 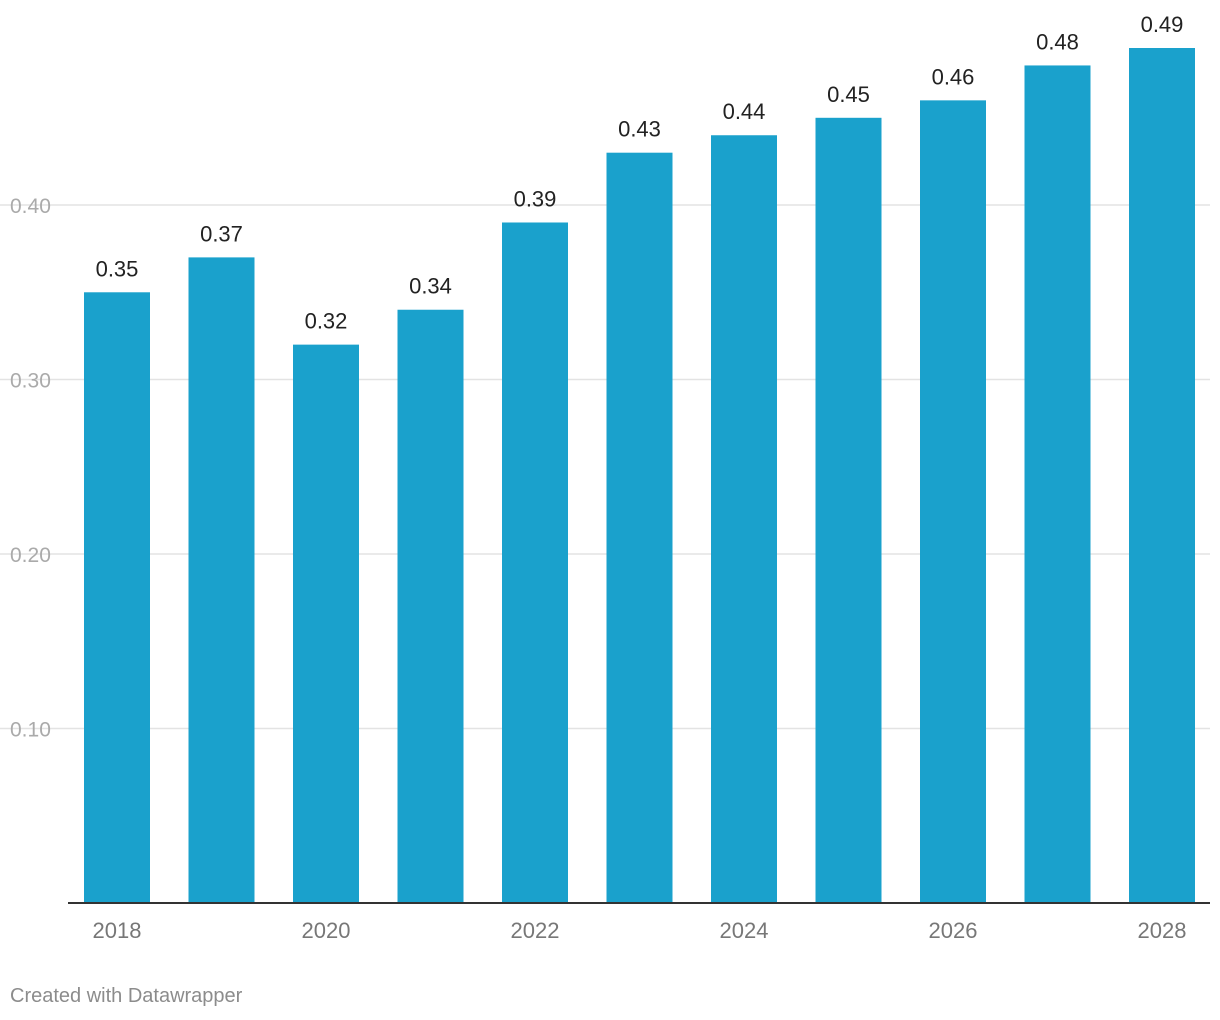 What do you see at coordinates (326, 930) in the screenshot?
I see `x-tick-label: 2020` at bounding box center [326, 930].